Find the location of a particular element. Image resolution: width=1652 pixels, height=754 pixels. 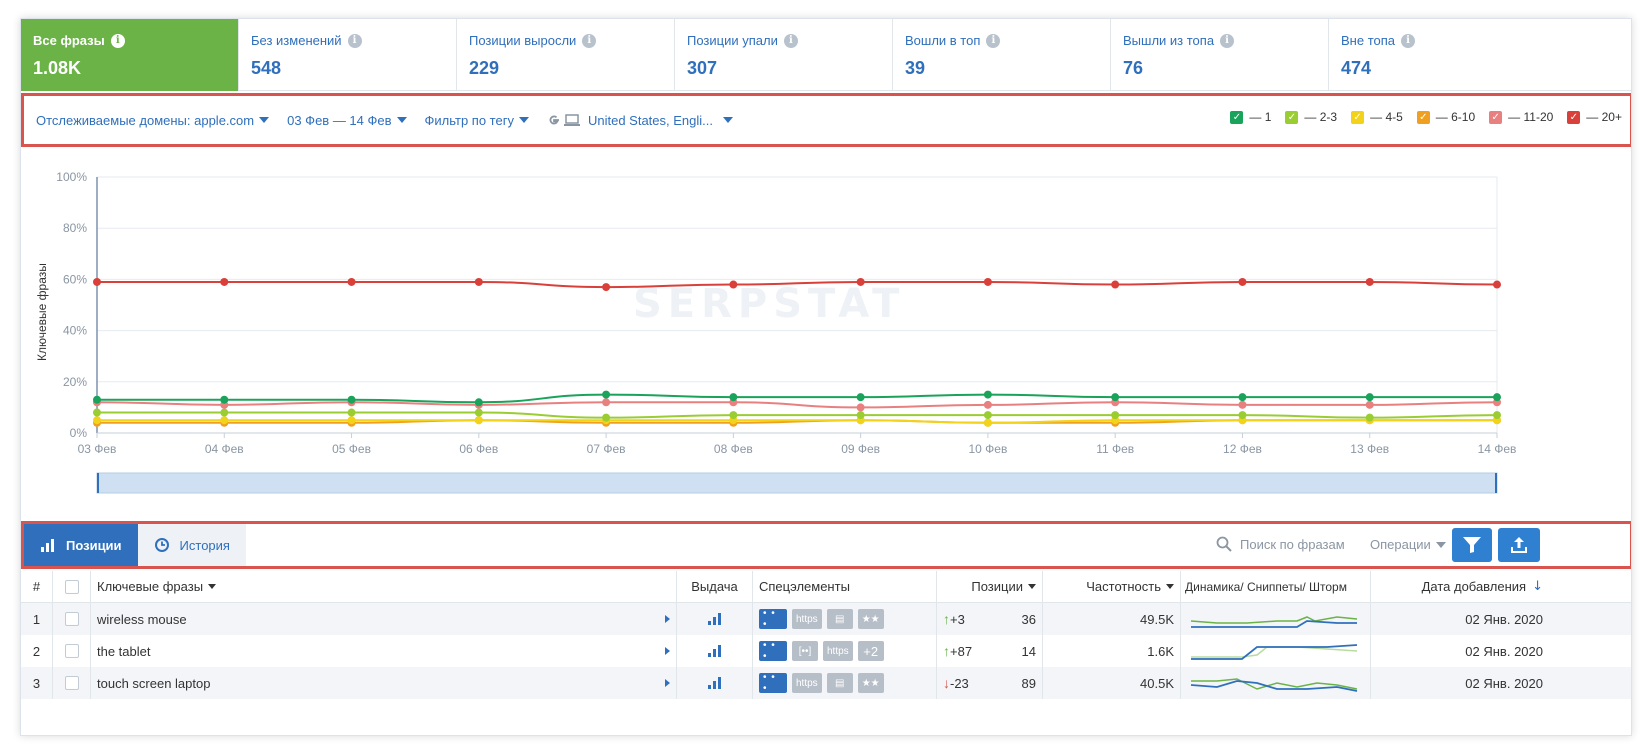

row-num: 1 is located at coordinates (37, 619).